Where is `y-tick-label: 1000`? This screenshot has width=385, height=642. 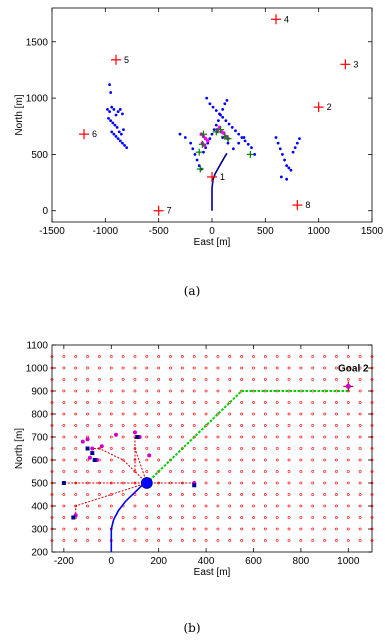 y-tick-label: 1000 is located at coordinates (37, 99).